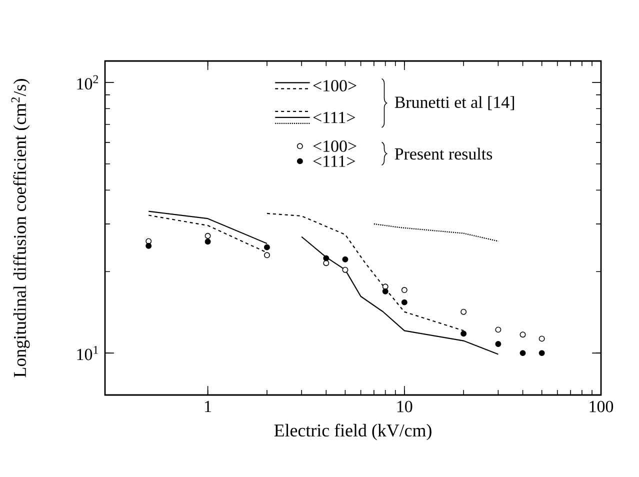  Describe the element at coordinates (353, 432) in the screenshot. I see `x-axis-title: Electric field (kV/cm)` at that location.